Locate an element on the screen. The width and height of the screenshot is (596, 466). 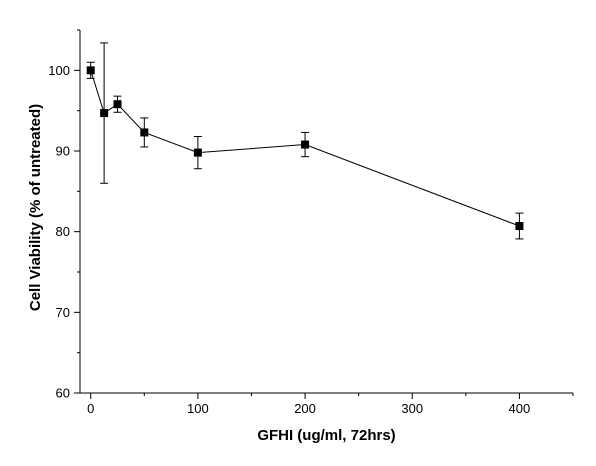
x-axis-title: GFHI (ug/ml, 72hrs) is located at coordinates (326, 435).